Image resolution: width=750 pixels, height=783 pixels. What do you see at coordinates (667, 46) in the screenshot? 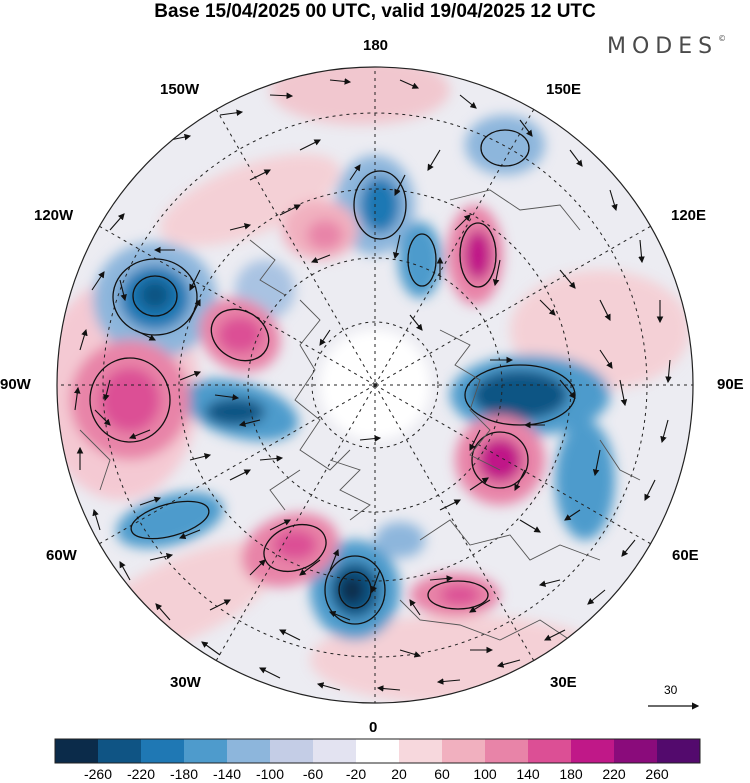
I see `modes-logo: MODES©` at bounding box center [667, 46].